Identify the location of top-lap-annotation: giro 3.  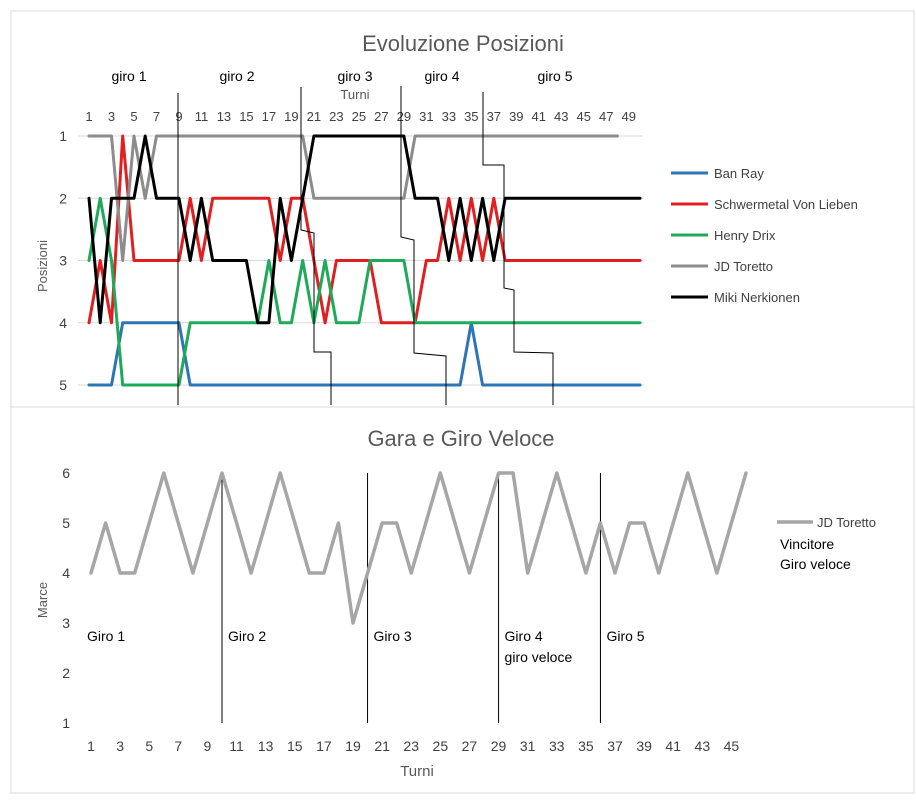
(354, 76).